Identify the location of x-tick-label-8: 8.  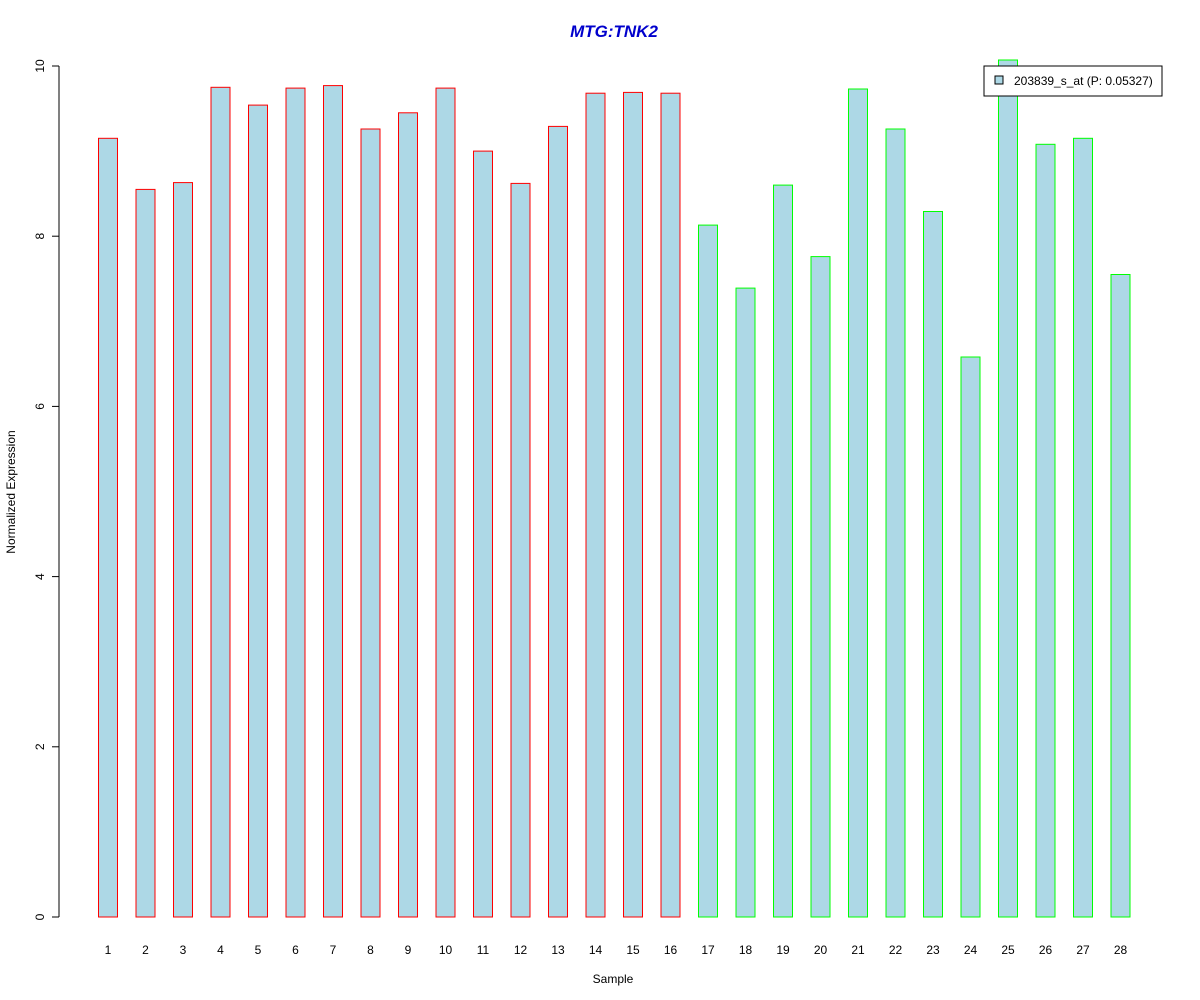
(370, 950).